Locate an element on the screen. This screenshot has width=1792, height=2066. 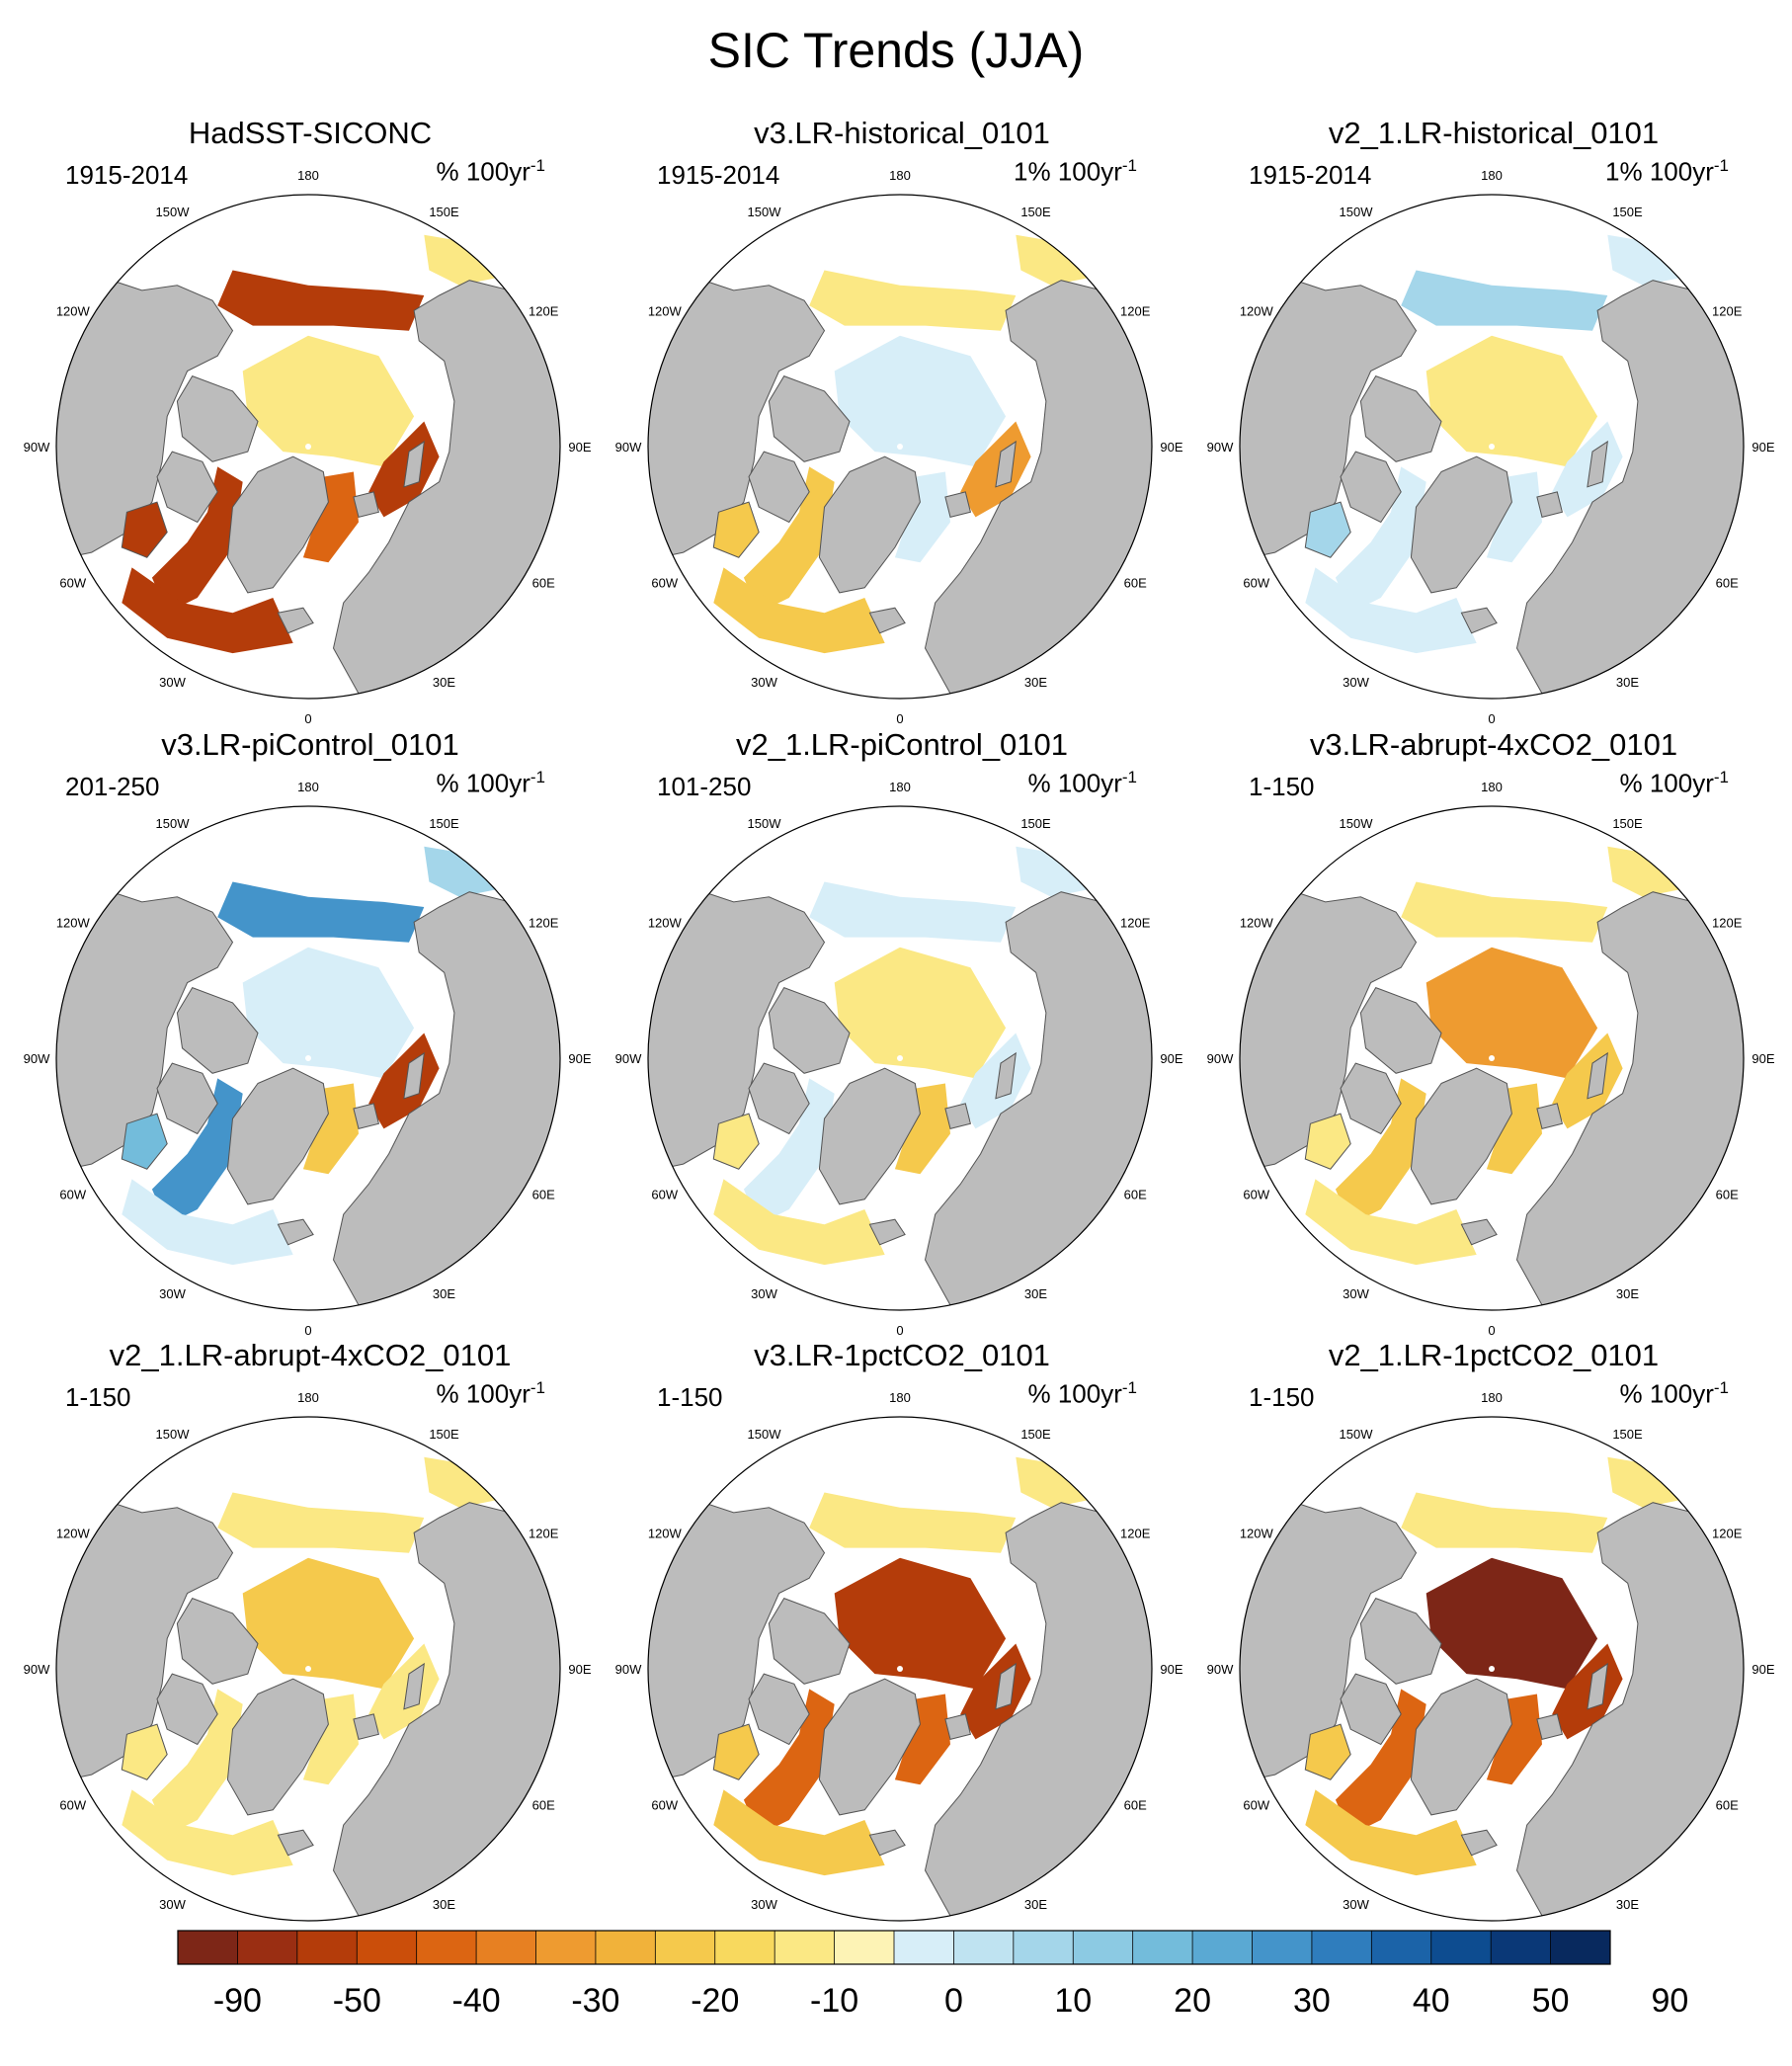
panel-units: % 100yr-1 is located at coordinates (1674, 783).